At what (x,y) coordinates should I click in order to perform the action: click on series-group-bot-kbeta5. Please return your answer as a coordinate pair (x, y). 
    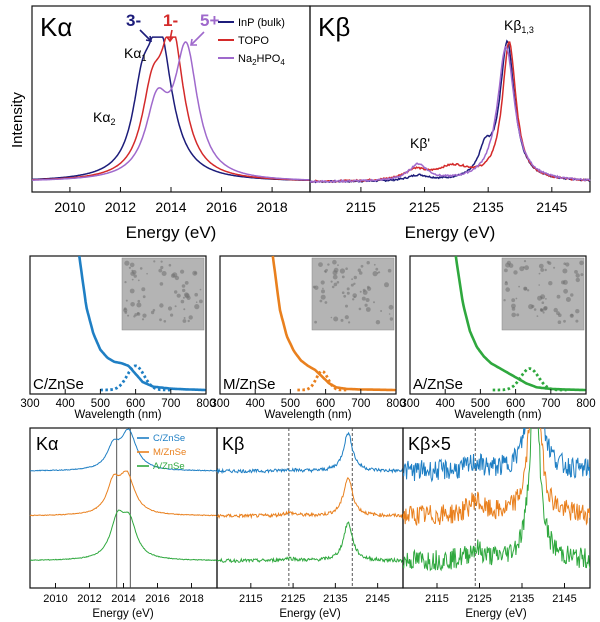
    Looking at the image, I should click on (496, 500).